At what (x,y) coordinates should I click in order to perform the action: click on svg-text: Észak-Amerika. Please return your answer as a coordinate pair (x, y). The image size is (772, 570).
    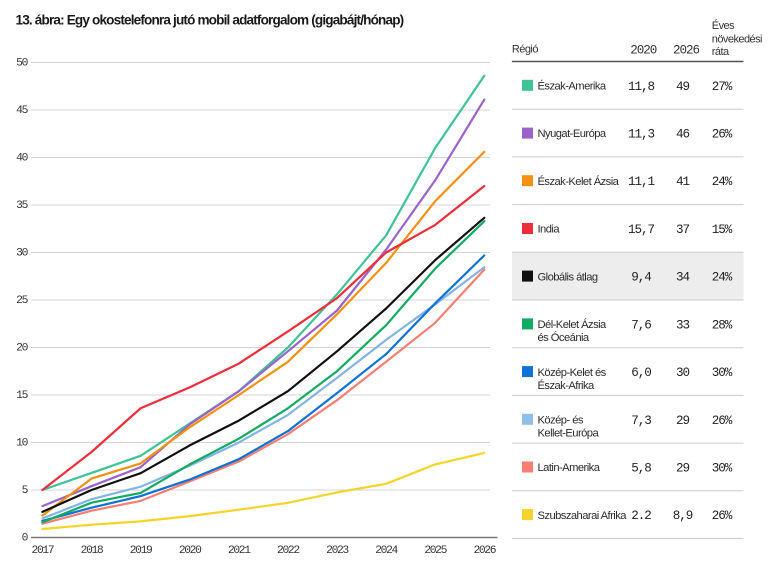
    Looking at the image, I should click on (572, 86).